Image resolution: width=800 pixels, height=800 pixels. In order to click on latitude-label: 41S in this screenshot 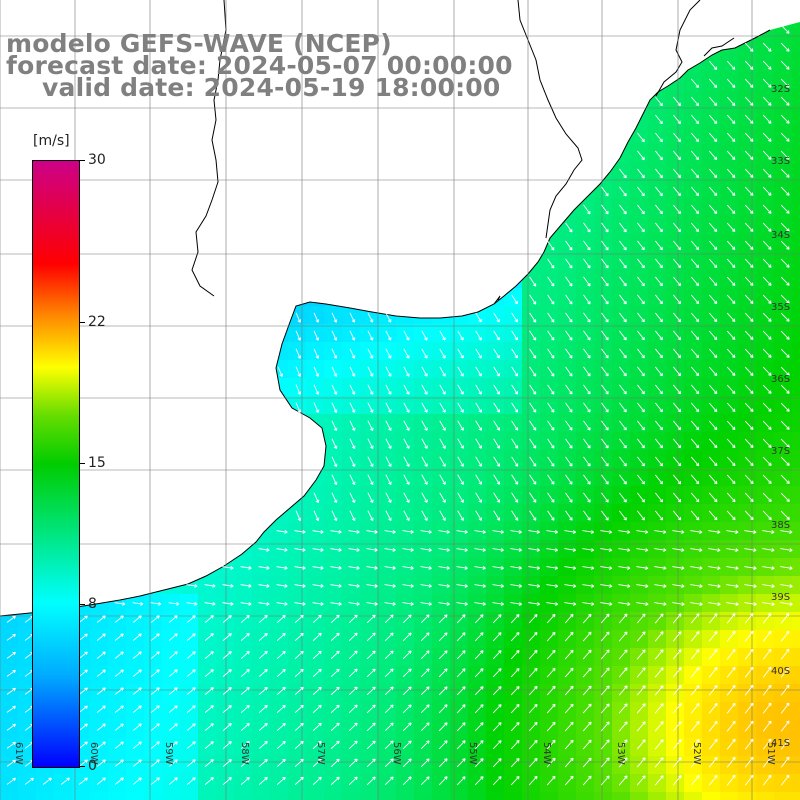, I will do `click(781, 743)`.